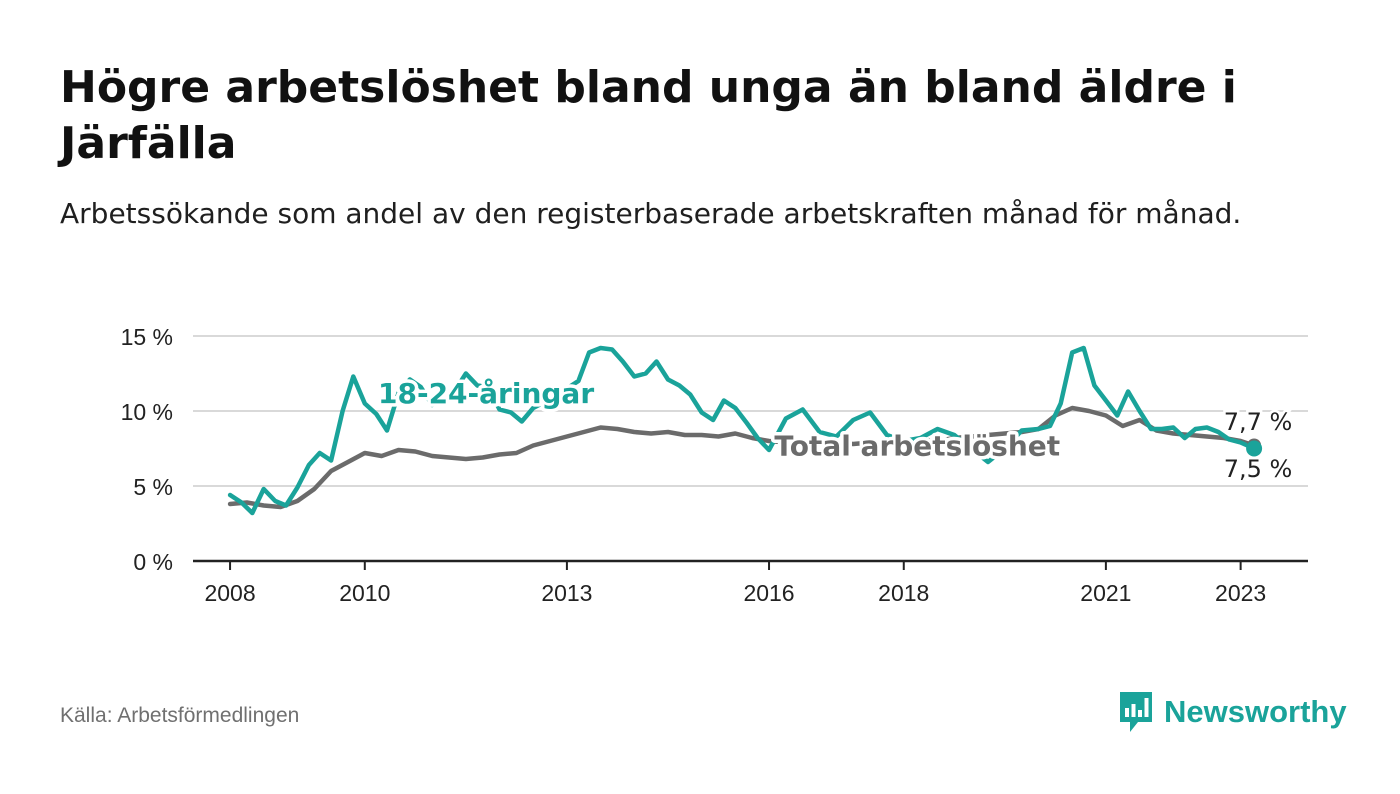  I want to click on brand-name: Newsworthy, so click(1255, 711).